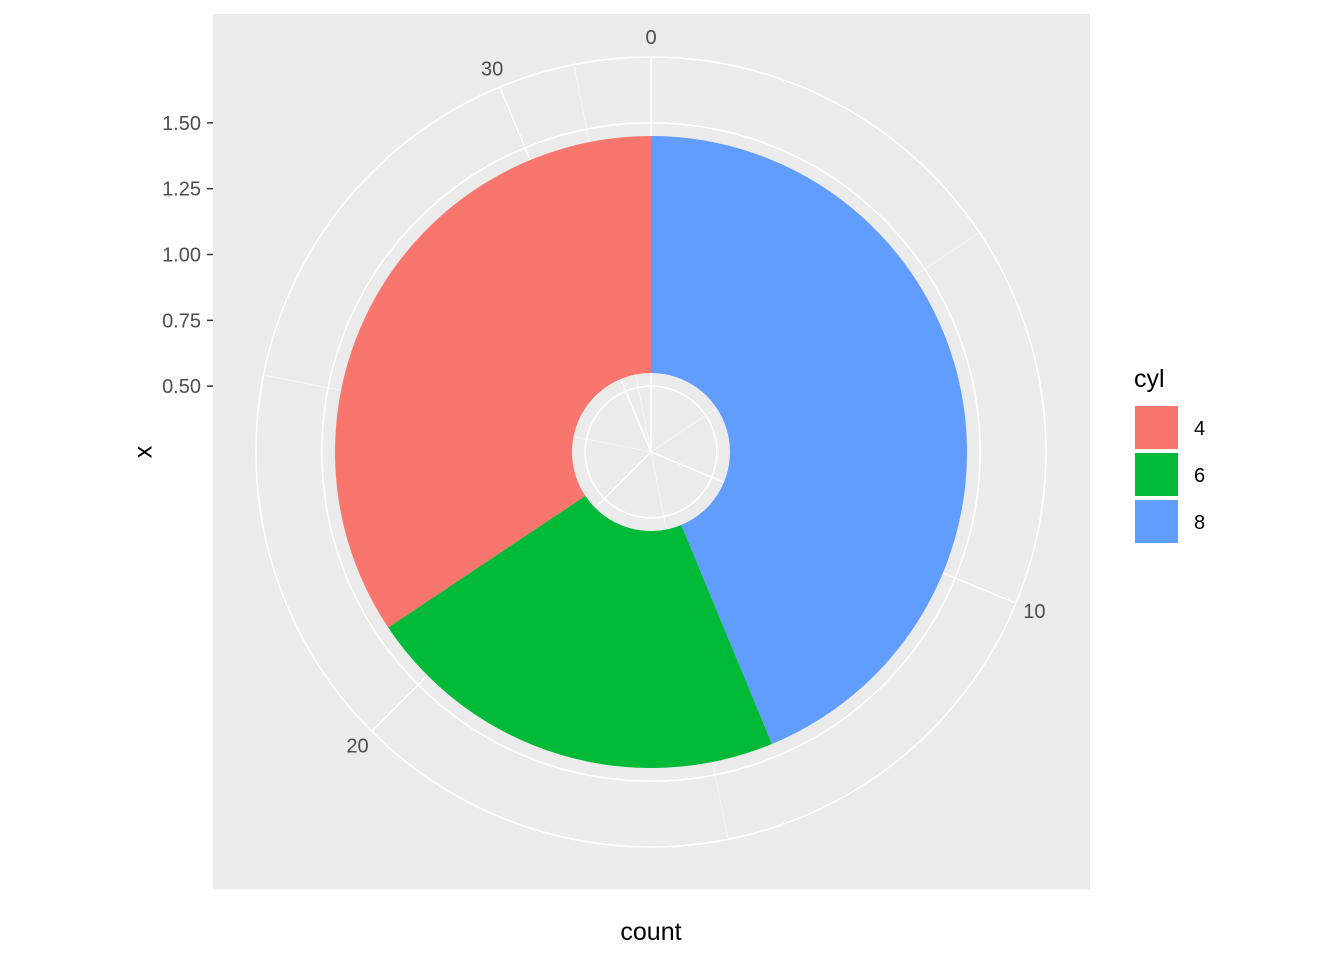 The width and height of the screenshot is (1344, 960). What do you see at coordinates (1199, 476) in the screenshot?
I see `legend-label-6: 6` at bounding box center [1199, 476].